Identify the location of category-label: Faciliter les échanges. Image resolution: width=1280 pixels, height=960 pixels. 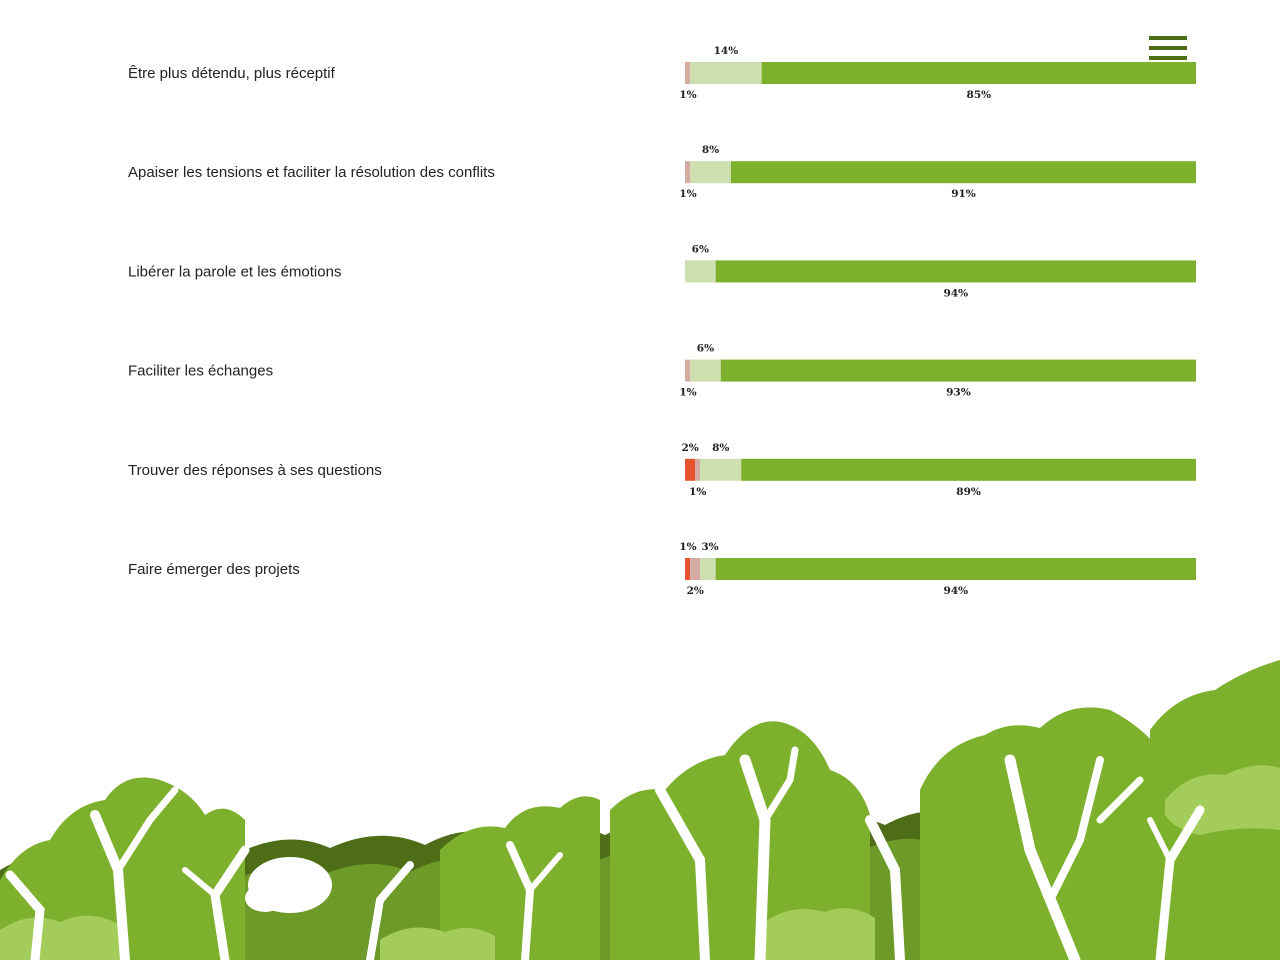
(200, 371).